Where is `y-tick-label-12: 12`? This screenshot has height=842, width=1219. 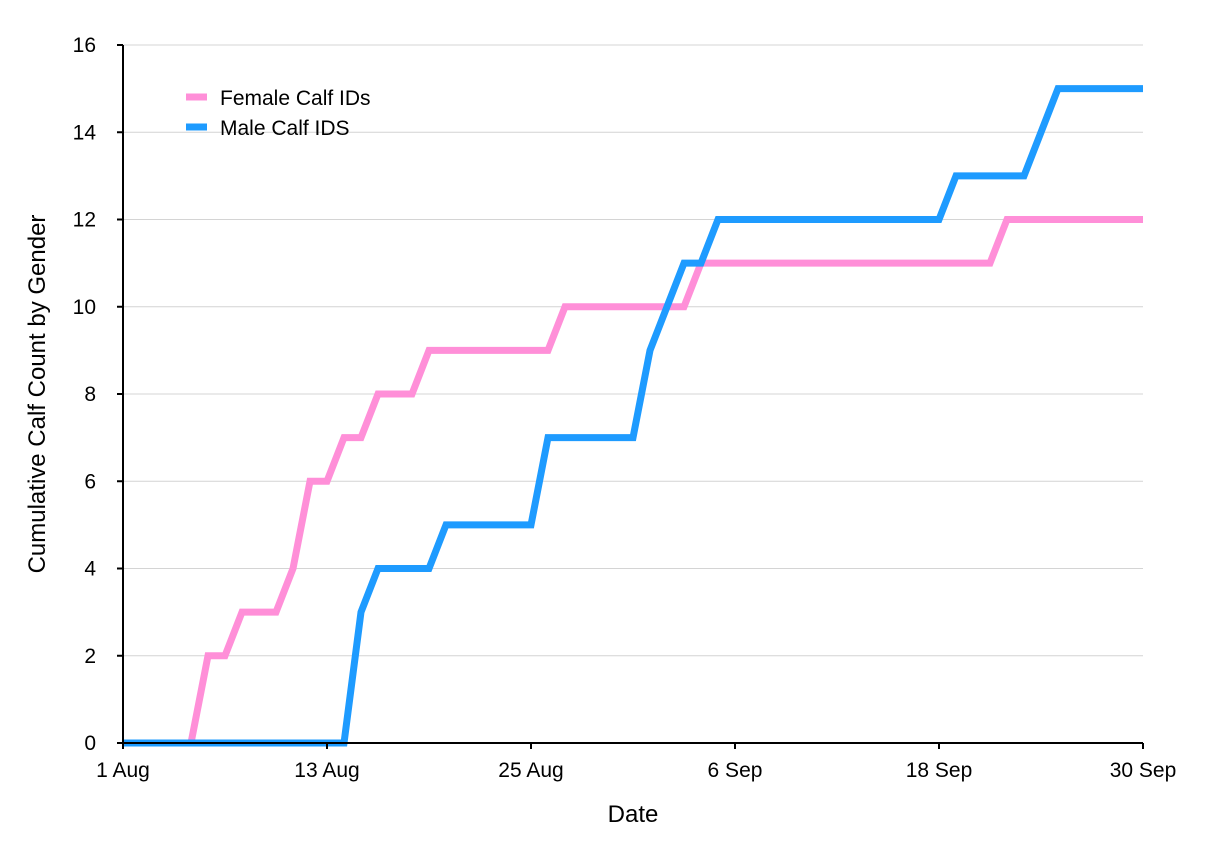
y-tick-label-12: 12 is located at coordinates (84, 220).